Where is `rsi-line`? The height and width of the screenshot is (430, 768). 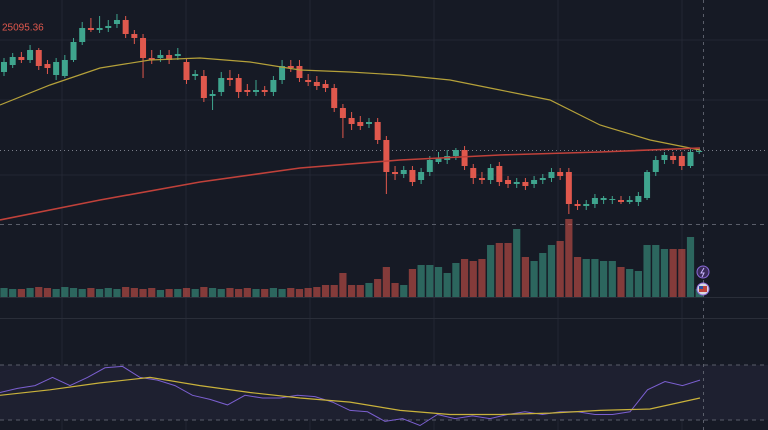 rsi-line is located at coordinates (350, 396).